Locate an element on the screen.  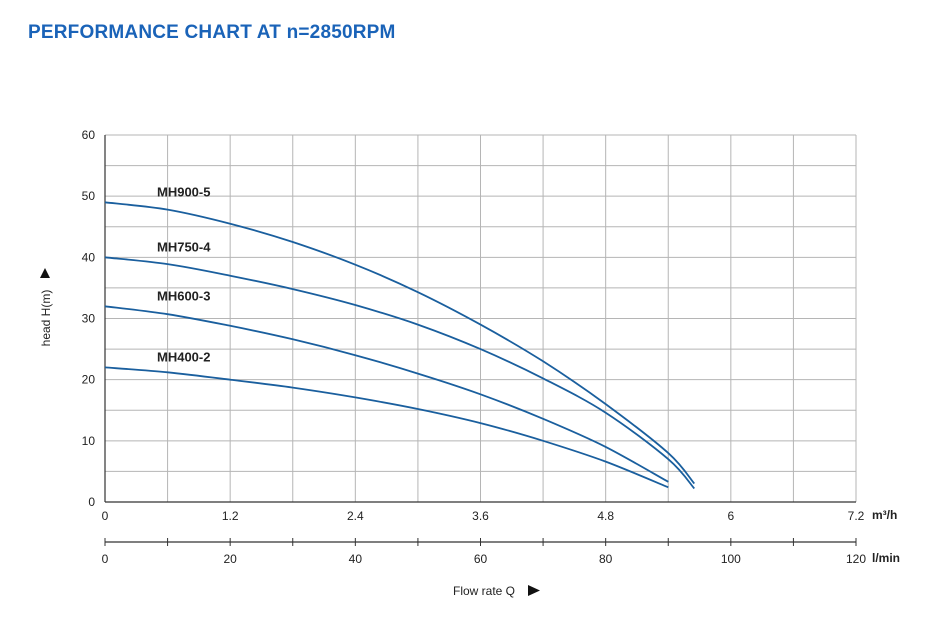
x2-axis-unit: l/min is located at coordinates (886, 558).